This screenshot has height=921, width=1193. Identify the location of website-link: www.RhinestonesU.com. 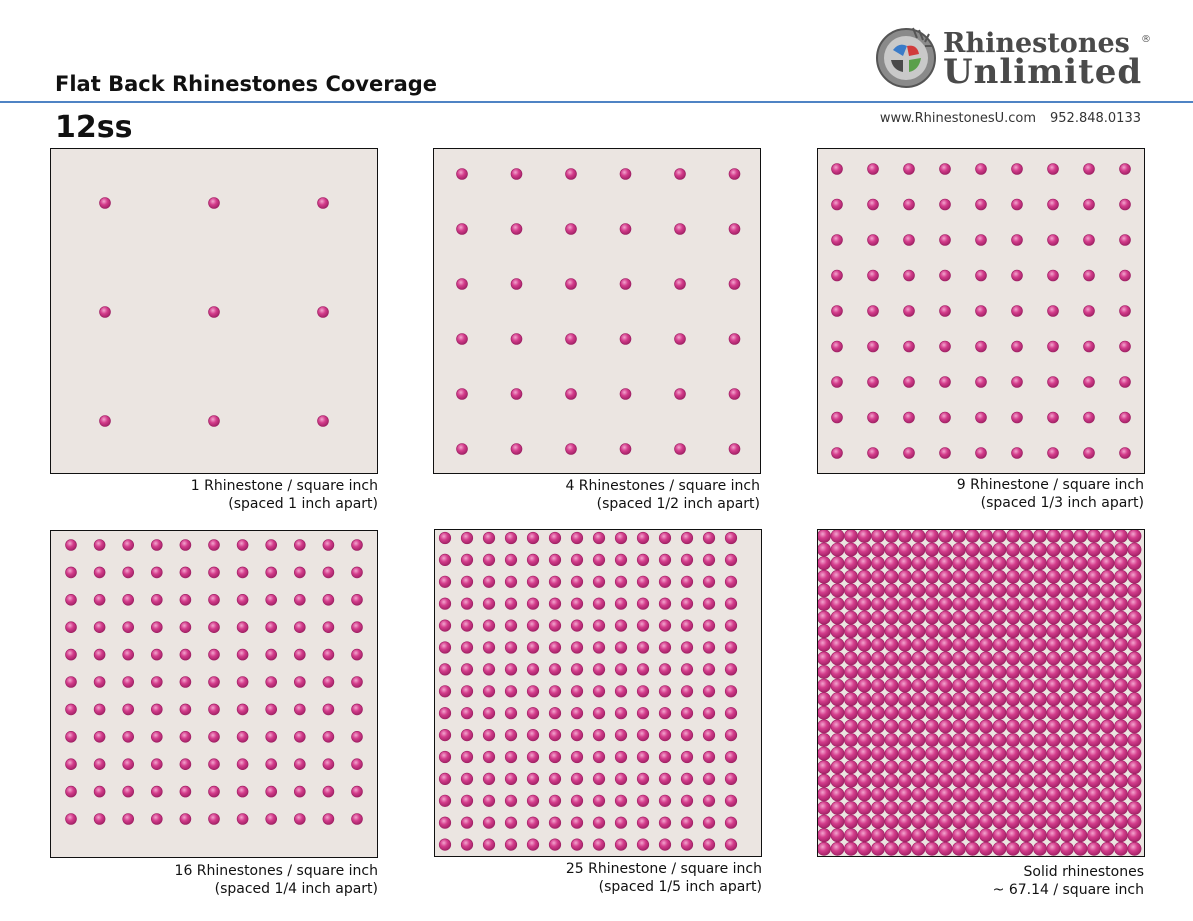
(958, 118).